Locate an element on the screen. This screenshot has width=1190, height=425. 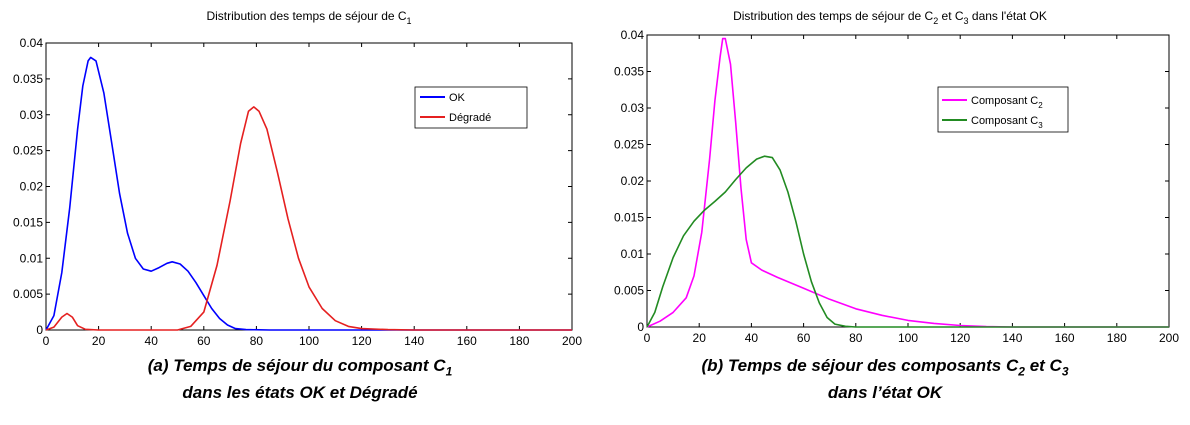
caption-b-line2: dans l’état OK is located at coordinates (885, 393).